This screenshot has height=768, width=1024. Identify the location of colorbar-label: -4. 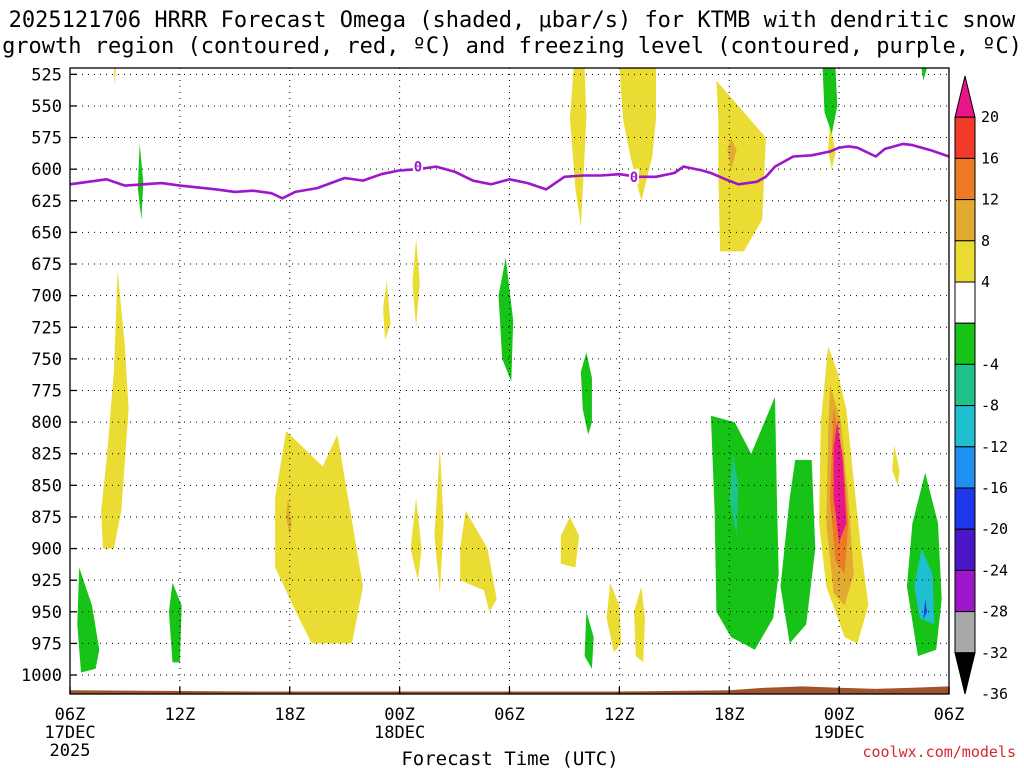
(990, 364).